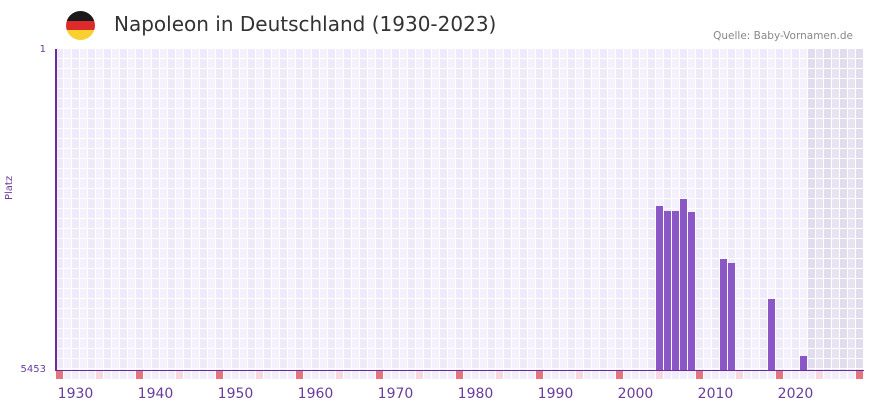 The width and height of the screenshot is (873, 412). I want to click on bar-2004, so click(667, 290).